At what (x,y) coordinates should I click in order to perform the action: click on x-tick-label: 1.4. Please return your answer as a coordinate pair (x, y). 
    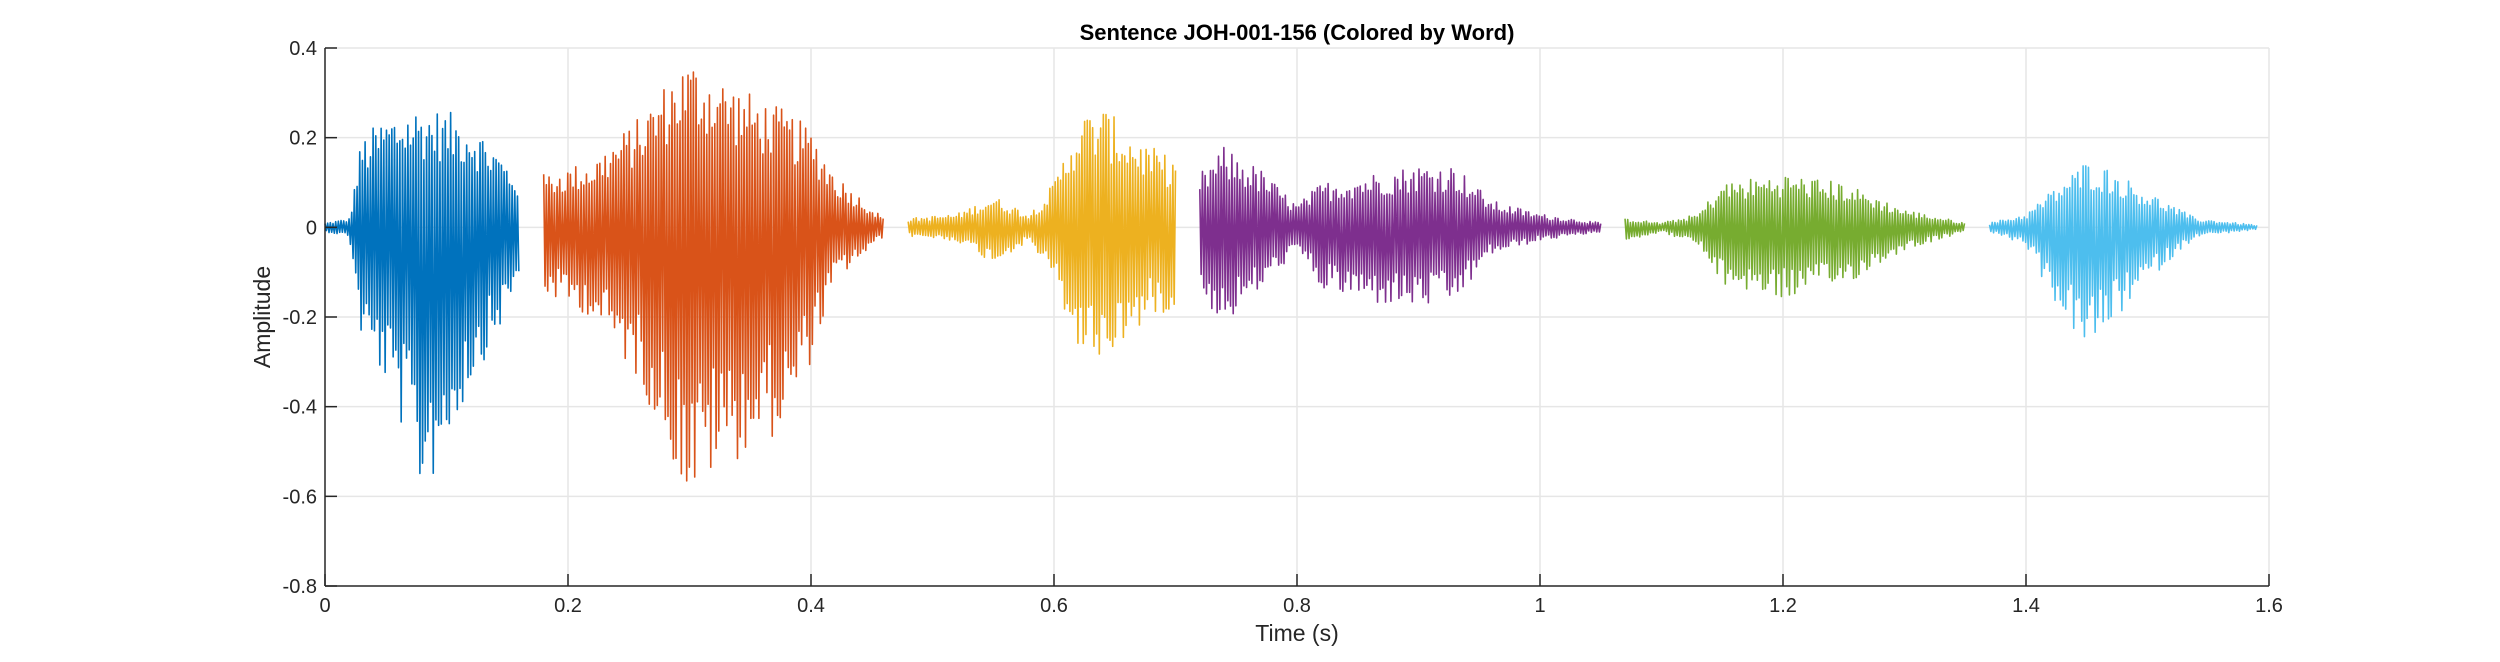
    Looking at the image, I should click on (2026, 606).